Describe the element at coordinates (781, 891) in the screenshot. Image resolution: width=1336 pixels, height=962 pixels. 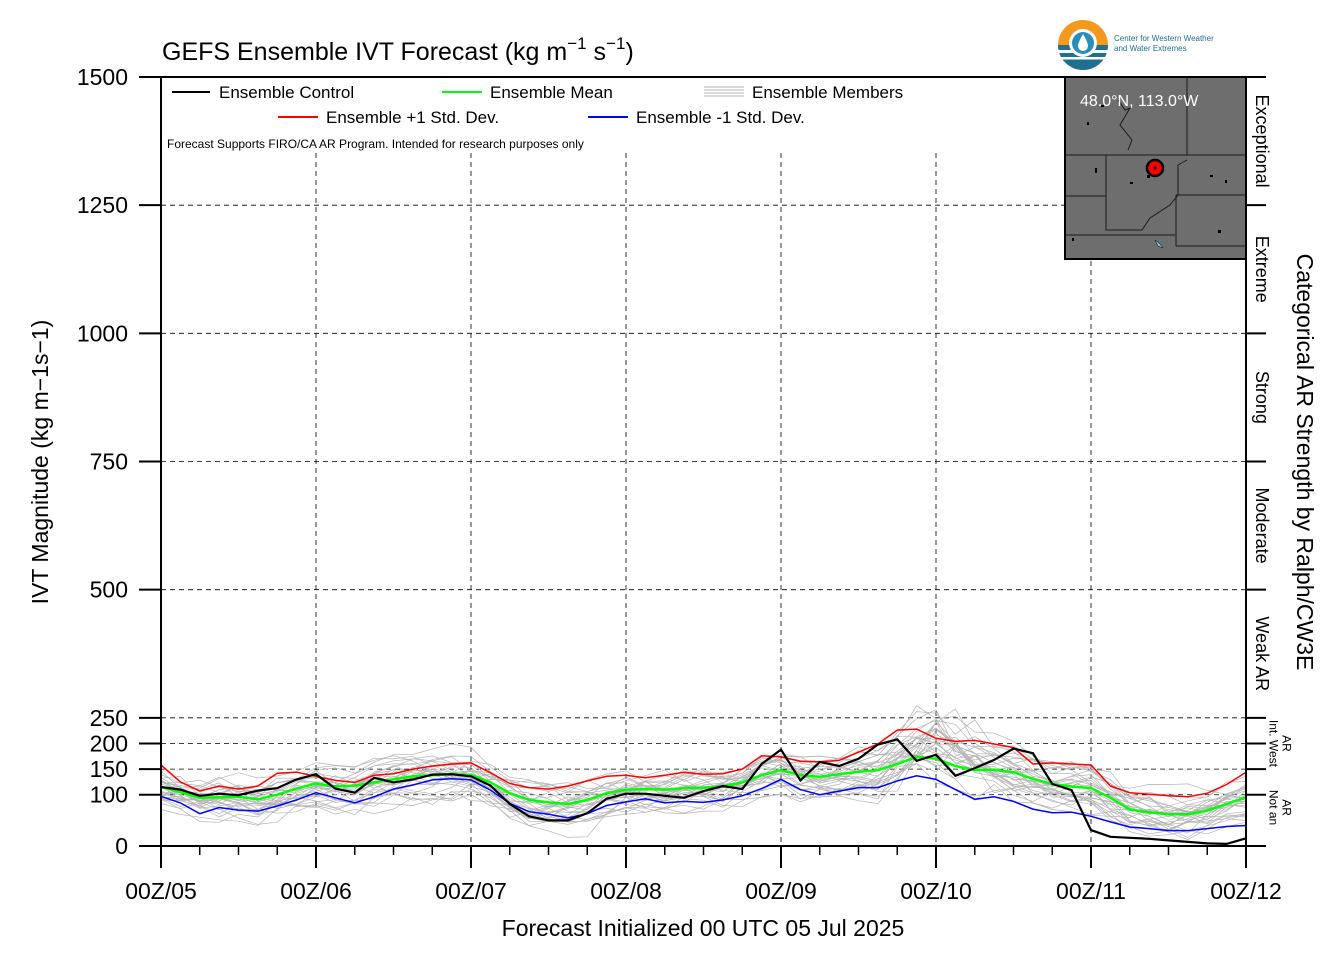
I see `x-tick-label: 00Z/09` at that location.